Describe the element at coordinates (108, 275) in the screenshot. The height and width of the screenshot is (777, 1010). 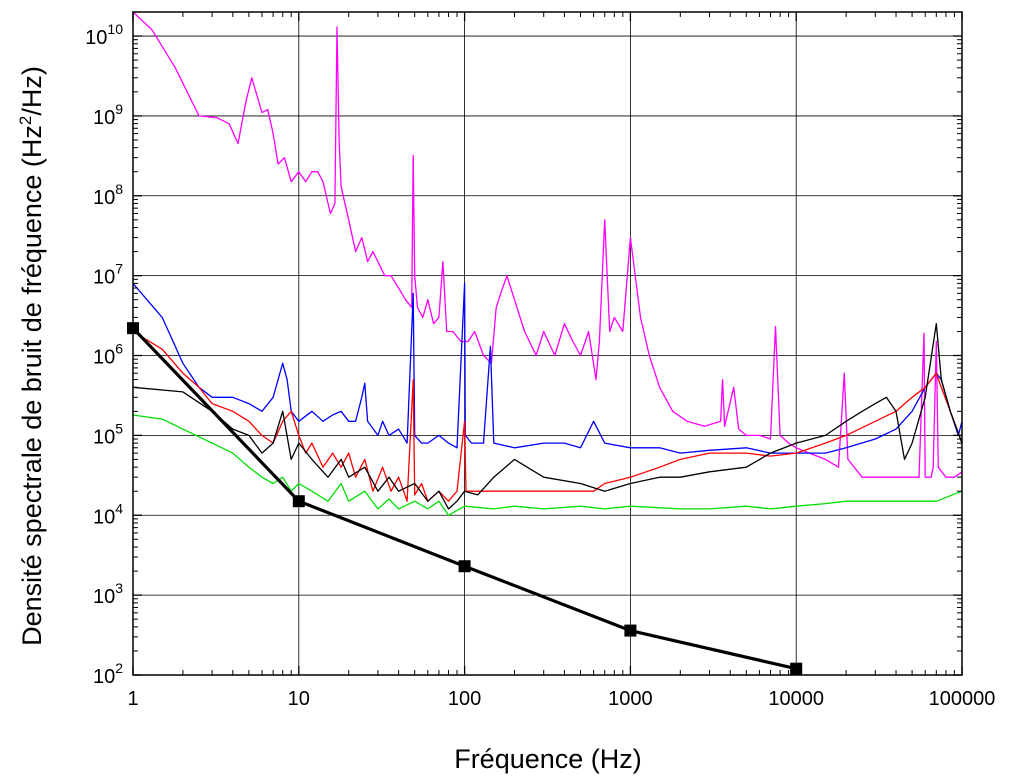
I see `y-tick-label: 10⁷` at that location.